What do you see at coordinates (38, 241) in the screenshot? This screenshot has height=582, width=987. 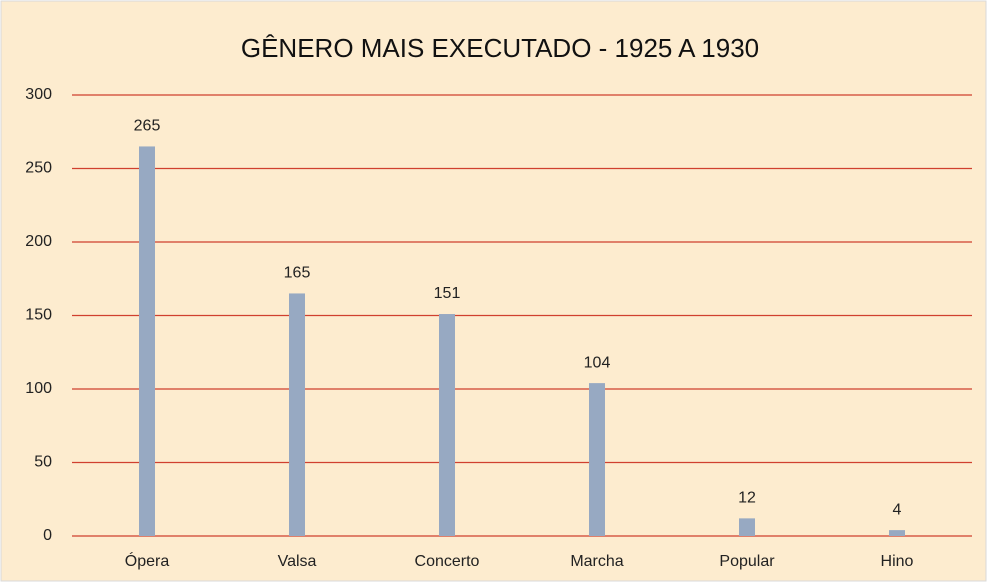 I see `y-tick-label: 200` at bounding box center [38, 241].